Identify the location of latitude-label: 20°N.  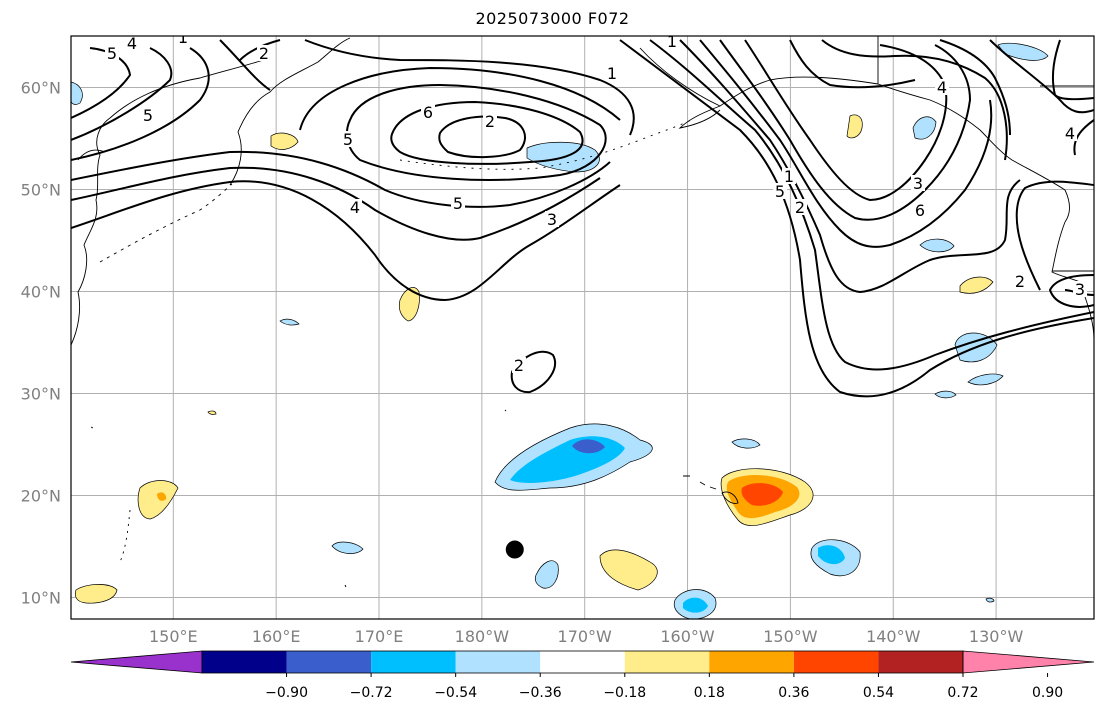
(41, 496).